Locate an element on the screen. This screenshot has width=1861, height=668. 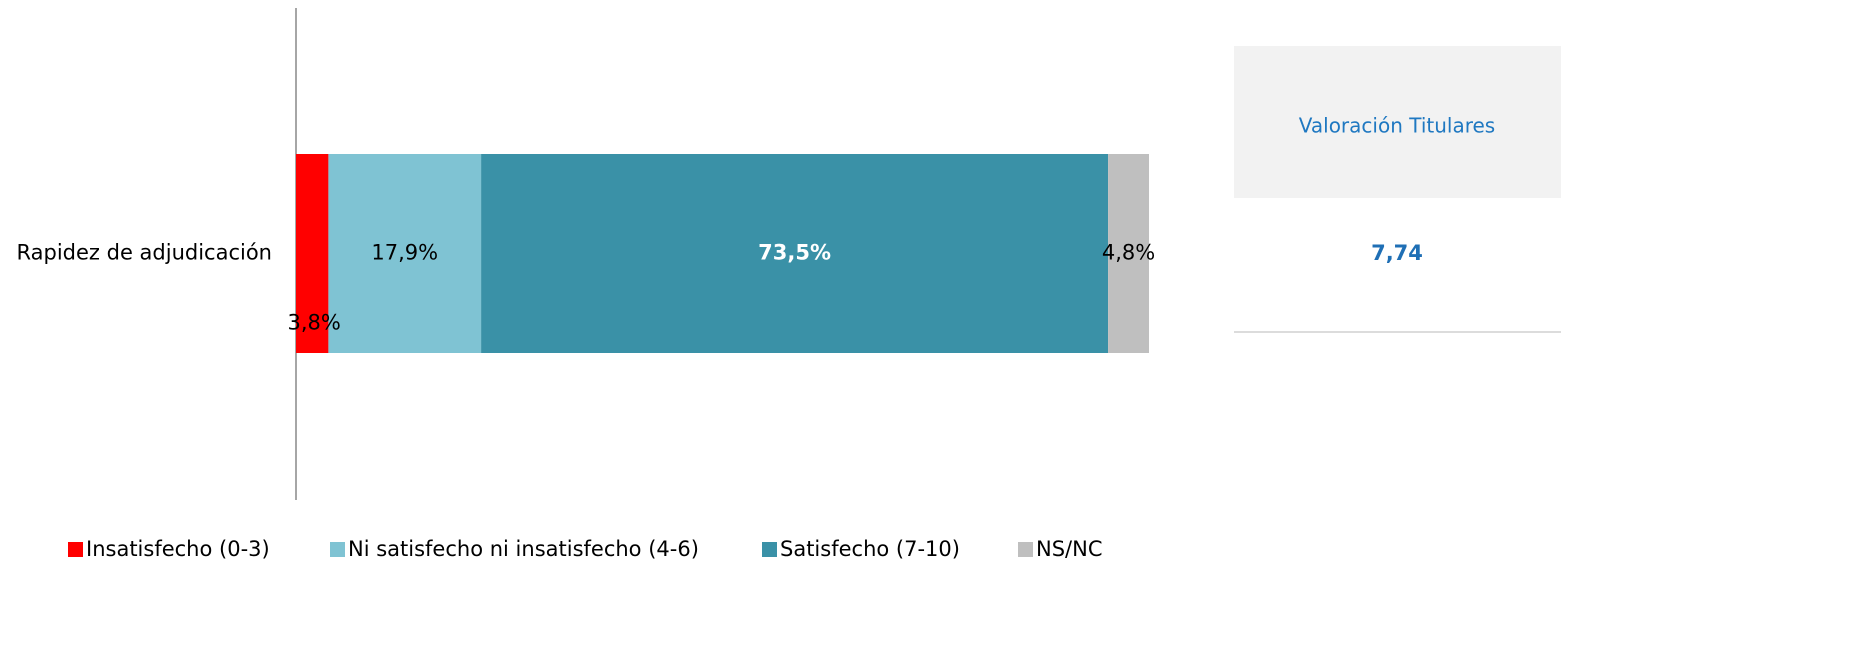
table-header-bg is located at coordinates (1397, 122).